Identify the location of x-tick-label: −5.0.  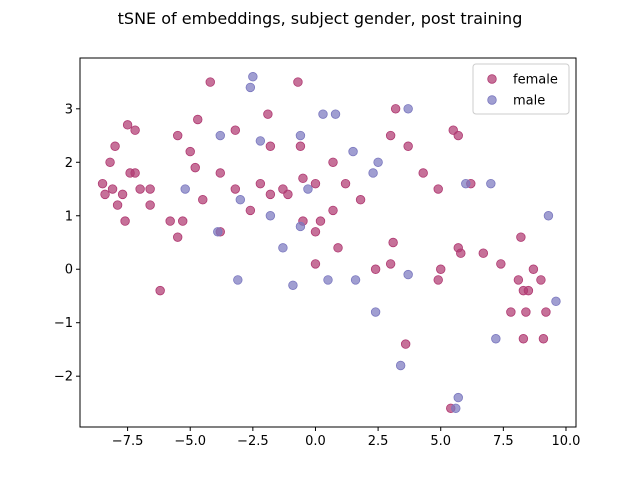
(190, 441).